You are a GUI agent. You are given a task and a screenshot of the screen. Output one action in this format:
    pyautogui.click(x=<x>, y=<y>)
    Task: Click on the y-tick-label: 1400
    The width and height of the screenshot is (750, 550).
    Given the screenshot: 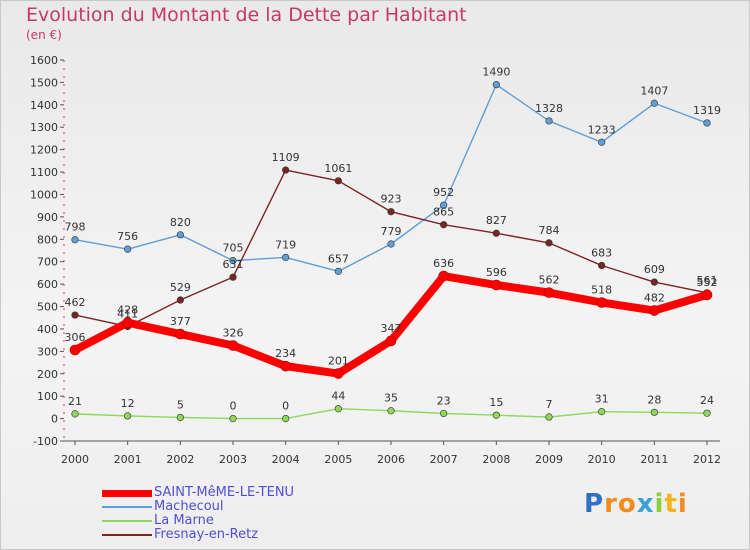 What is the action you would take?
    pyautogui.click(x=44, y=105)
    